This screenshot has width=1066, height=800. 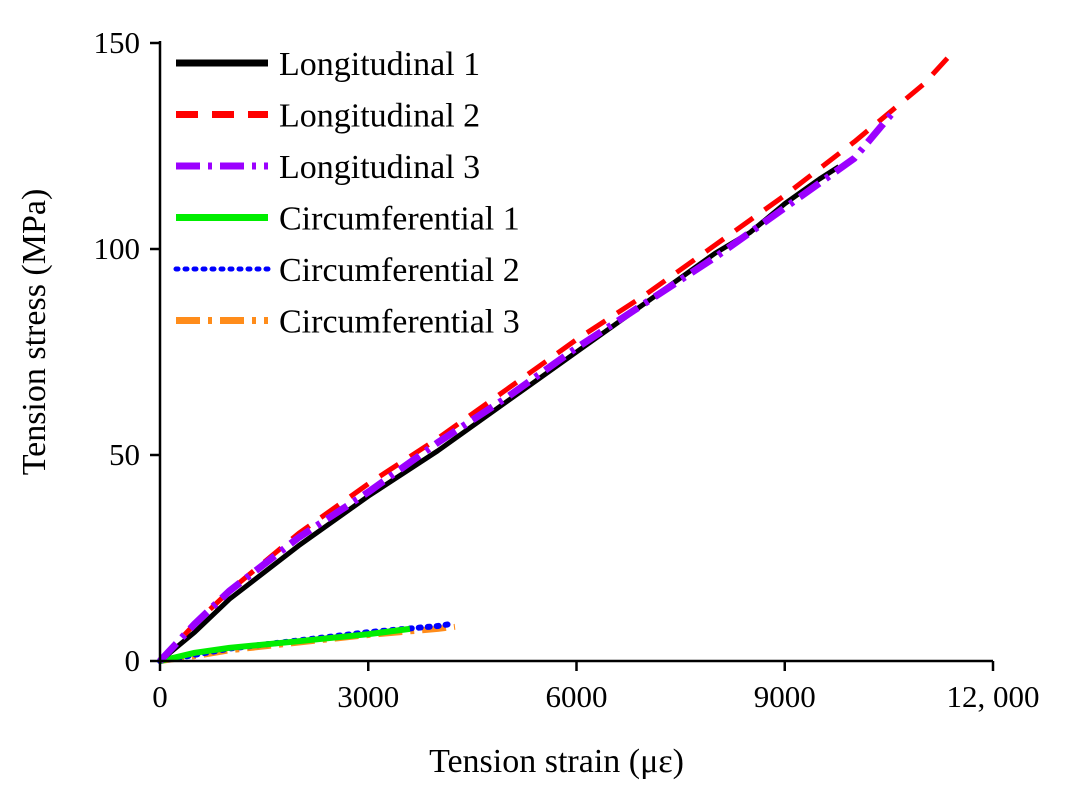 I want to click on x-tick-label: 9000, so click(x=785, y=696).